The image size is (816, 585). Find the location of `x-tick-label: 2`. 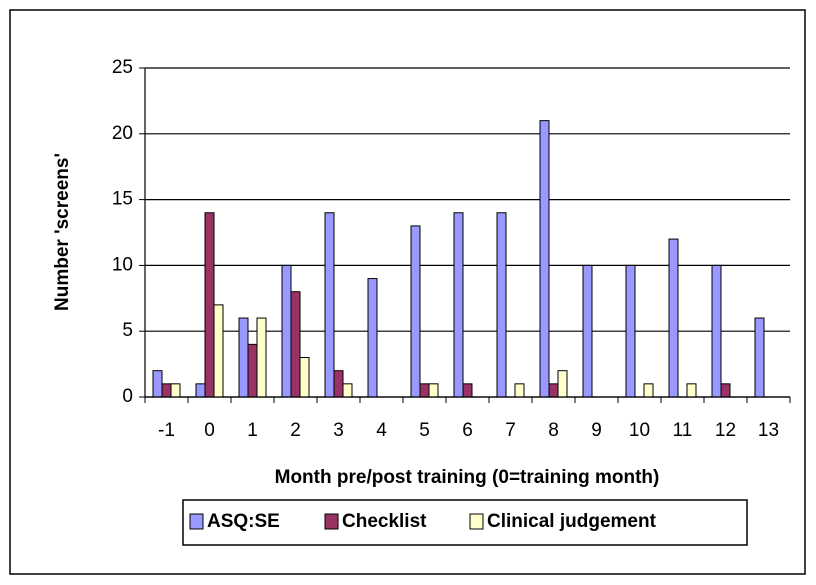

x-tick-label: 2 is located at coordinates (295, 430).